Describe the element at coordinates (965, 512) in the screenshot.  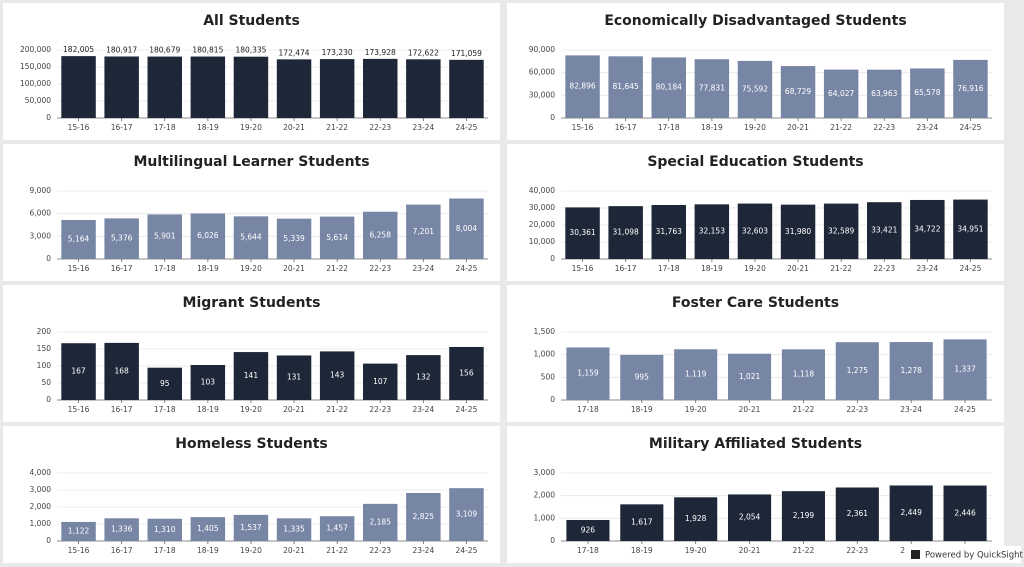
I see `value-label: 2,446` at that location.